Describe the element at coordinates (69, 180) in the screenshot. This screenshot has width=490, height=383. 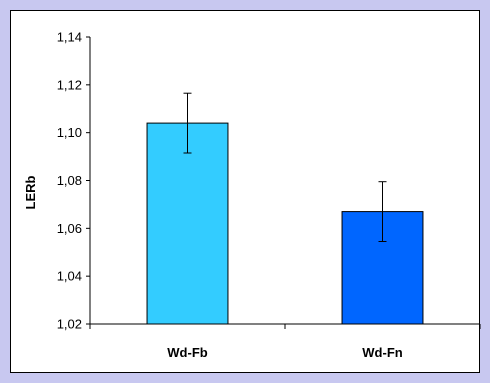
I see `y-tick-label: 1,08` at that location.